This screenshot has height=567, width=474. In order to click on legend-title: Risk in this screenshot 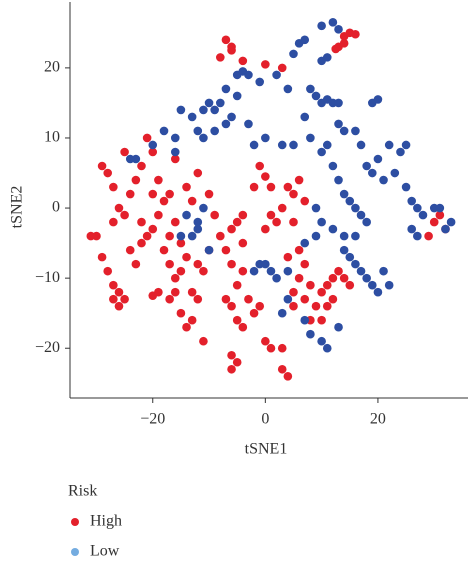, I will do `click(82, 491)`.